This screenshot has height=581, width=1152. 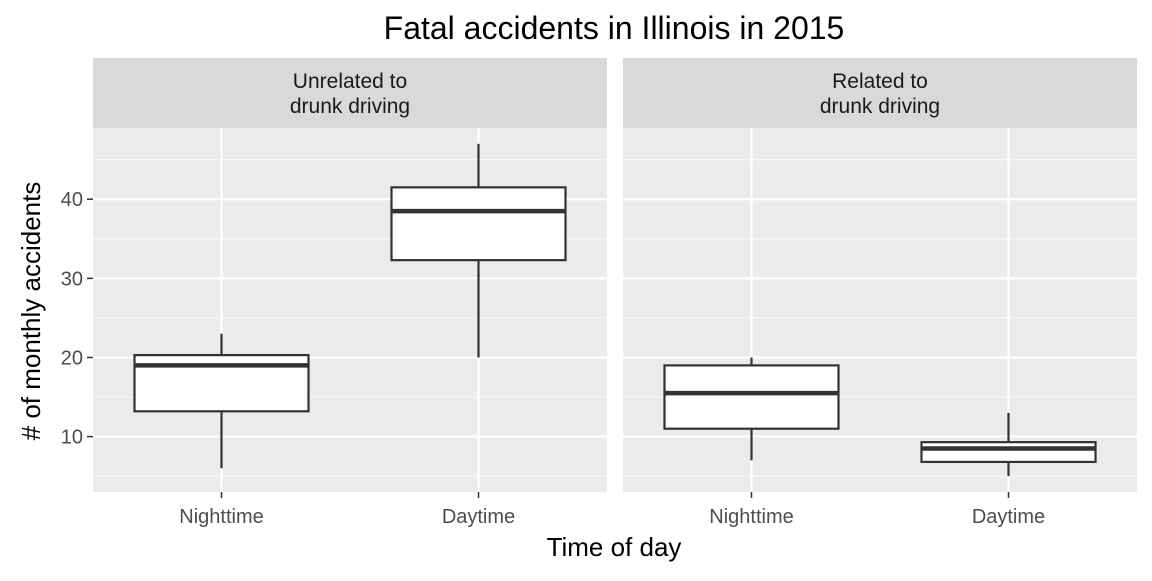 What do you see at coordinates (614, 28) in the screenshot?
I see `chart-title: Fatal accidents in Illinois in 2015` at bounding box center [614, 28].